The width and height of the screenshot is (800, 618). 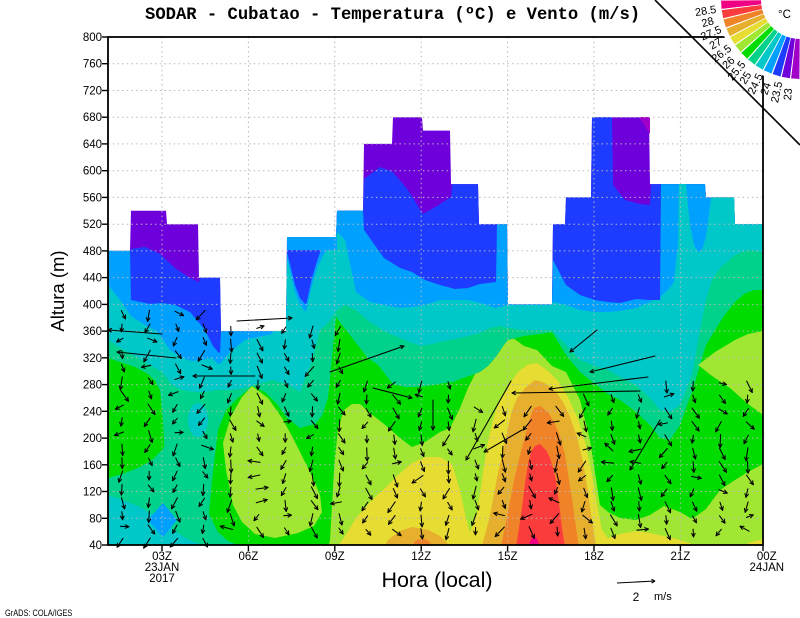 What do you see at coordinates (92, 359) in the screenshot?
I see `svg-text: 320` at bounding box center [92, 359].